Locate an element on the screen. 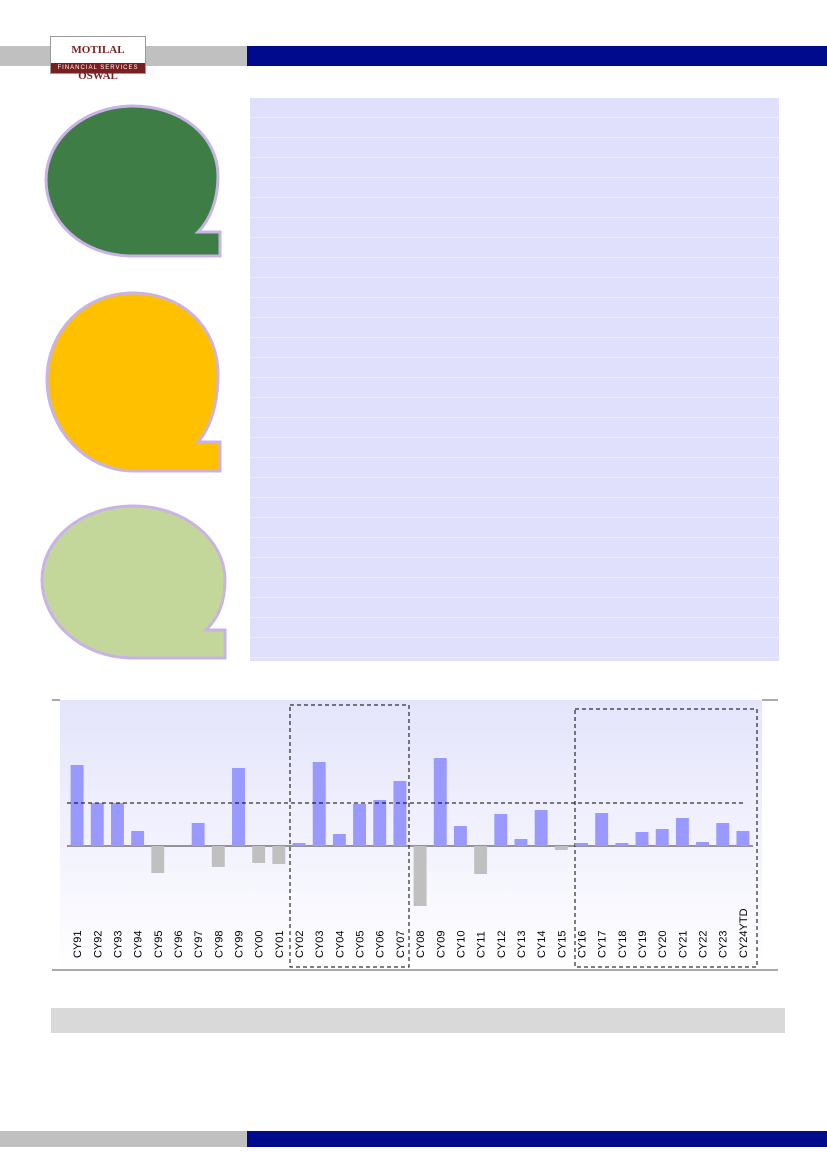 The image size is (827, 1169). x-tick-label: CY20 is located at coordinates (663, 944).